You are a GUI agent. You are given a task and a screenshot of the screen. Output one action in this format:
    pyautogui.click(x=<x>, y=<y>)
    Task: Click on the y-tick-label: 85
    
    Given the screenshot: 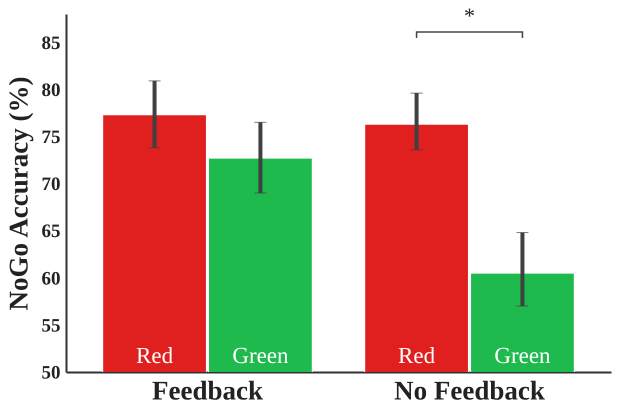 What is the action you would take?
    pyautogui.click(x=51, y=43)
    